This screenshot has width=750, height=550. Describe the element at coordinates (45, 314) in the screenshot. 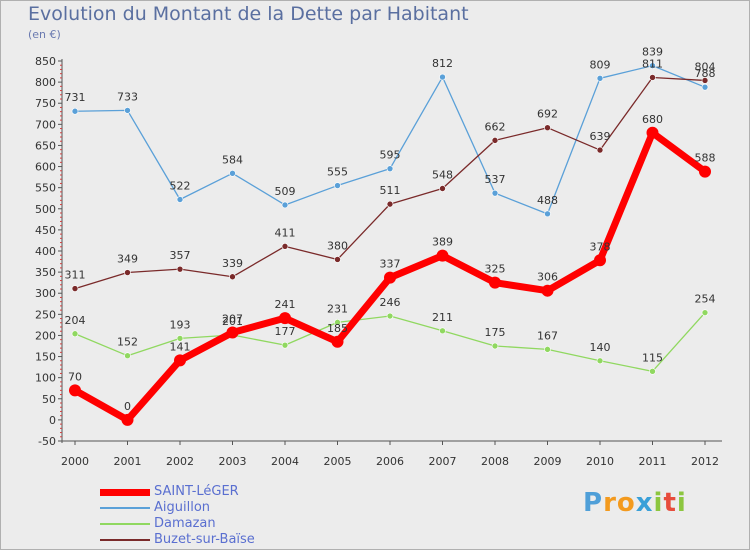

I see `y-tick-label: 250` at that location.